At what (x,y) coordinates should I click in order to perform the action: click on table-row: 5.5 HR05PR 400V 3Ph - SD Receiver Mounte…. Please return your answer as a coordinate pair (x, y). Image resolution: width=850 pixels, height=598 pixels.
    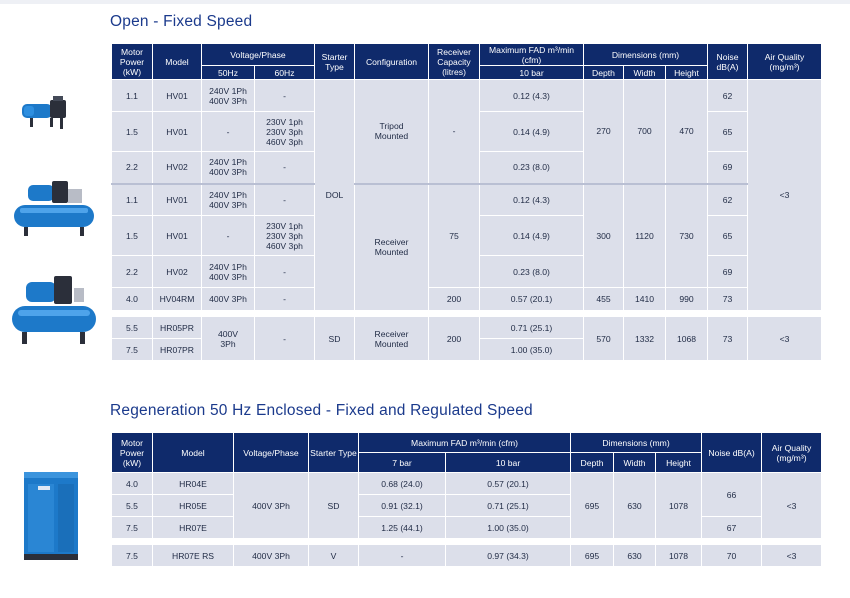
    Looking at the image, I should click on (467, 338).